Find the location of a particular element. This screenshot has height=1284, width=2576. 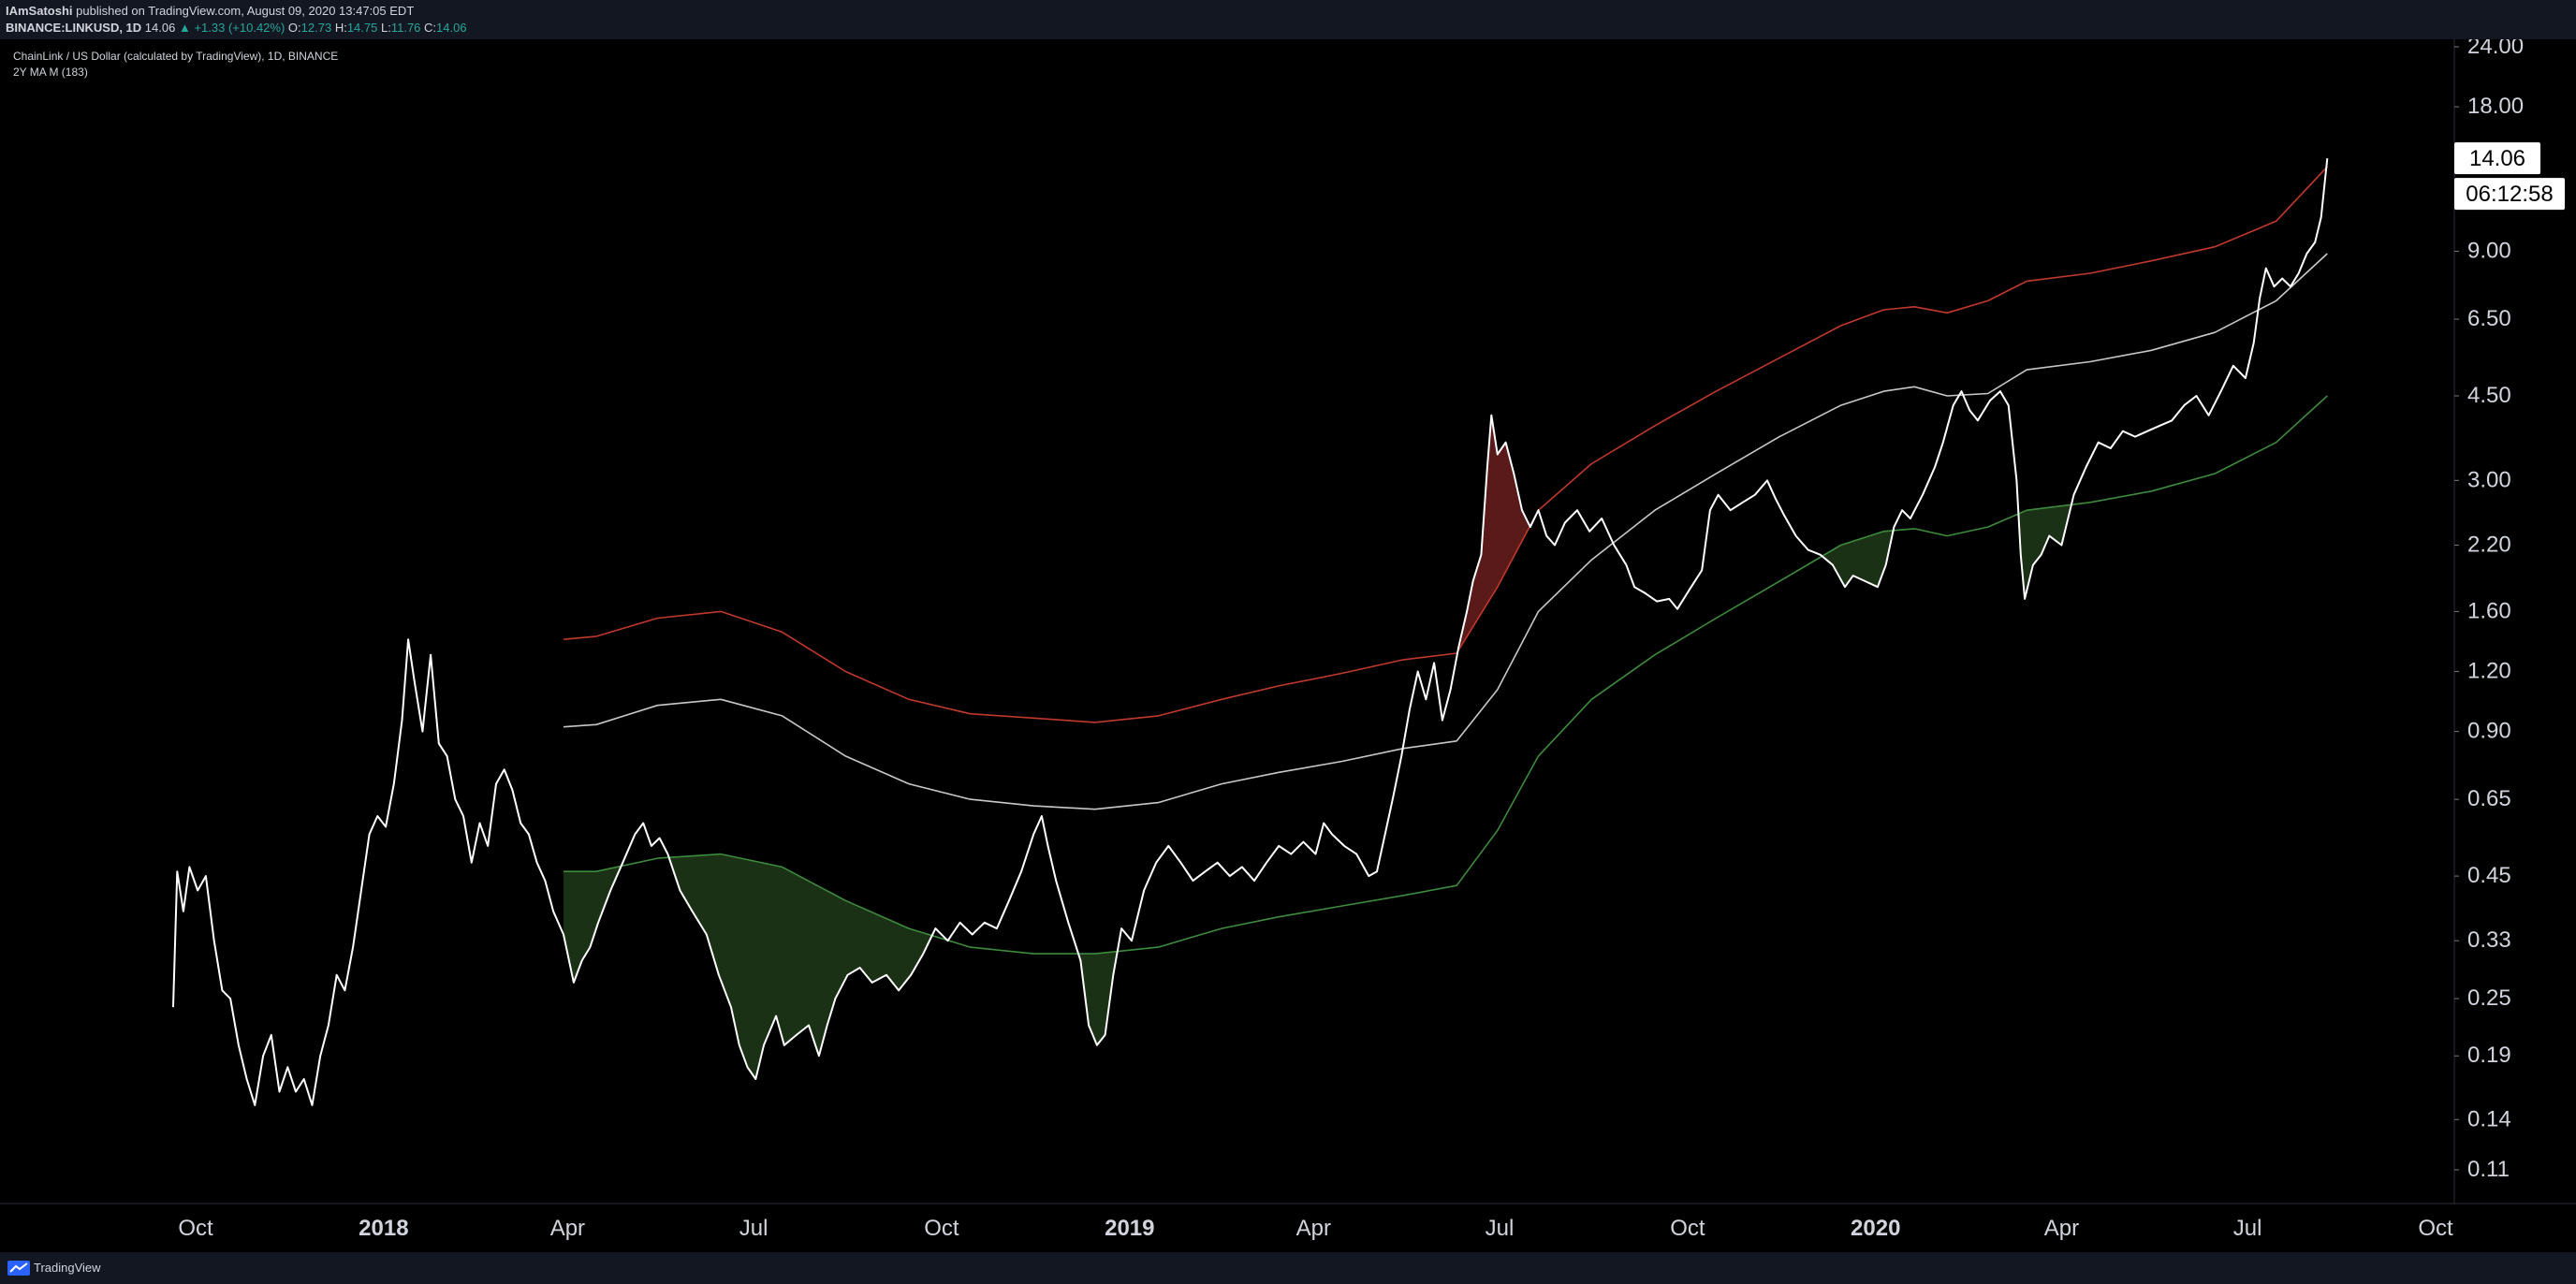

low-value: 11.76 is located at coordinates (405, 28).